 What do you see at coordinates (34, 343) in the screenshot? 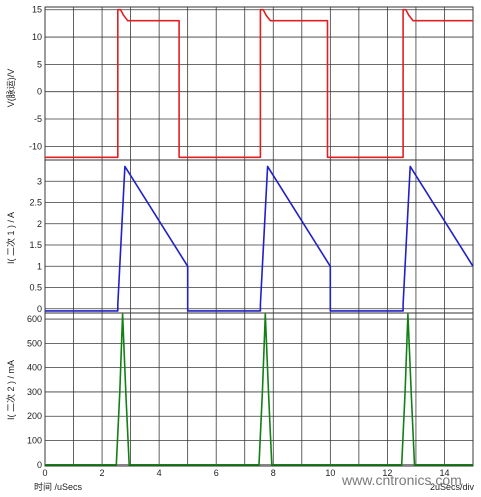
I see `y-tick-label: 500` at bounding box center [34, 343].